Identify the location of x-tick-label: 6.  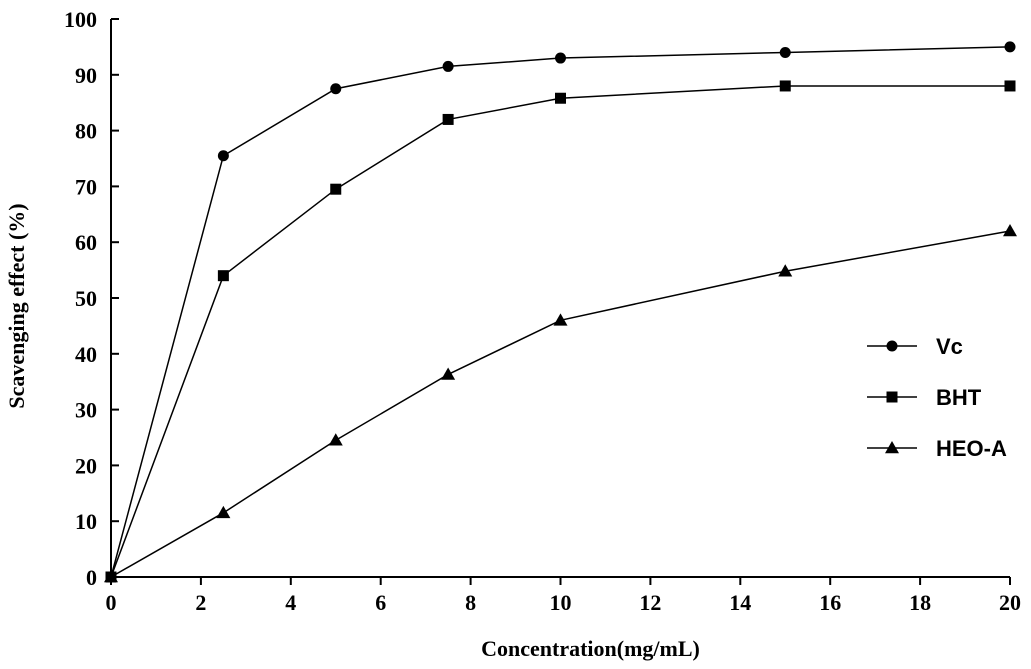
(380, 602).